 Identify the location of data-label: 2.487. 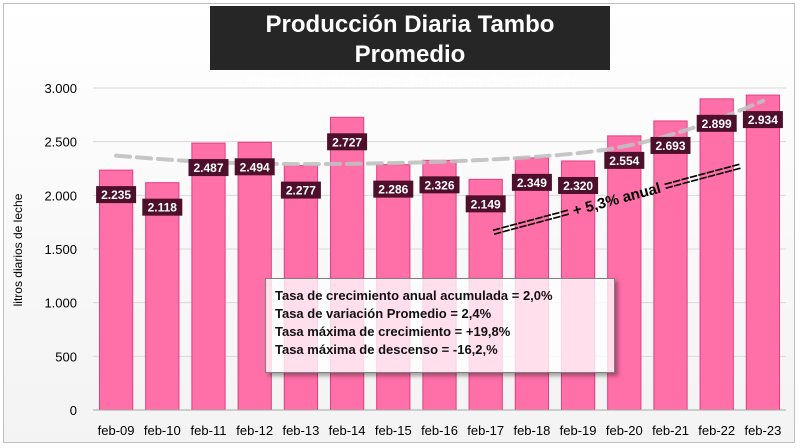
(208, 168).